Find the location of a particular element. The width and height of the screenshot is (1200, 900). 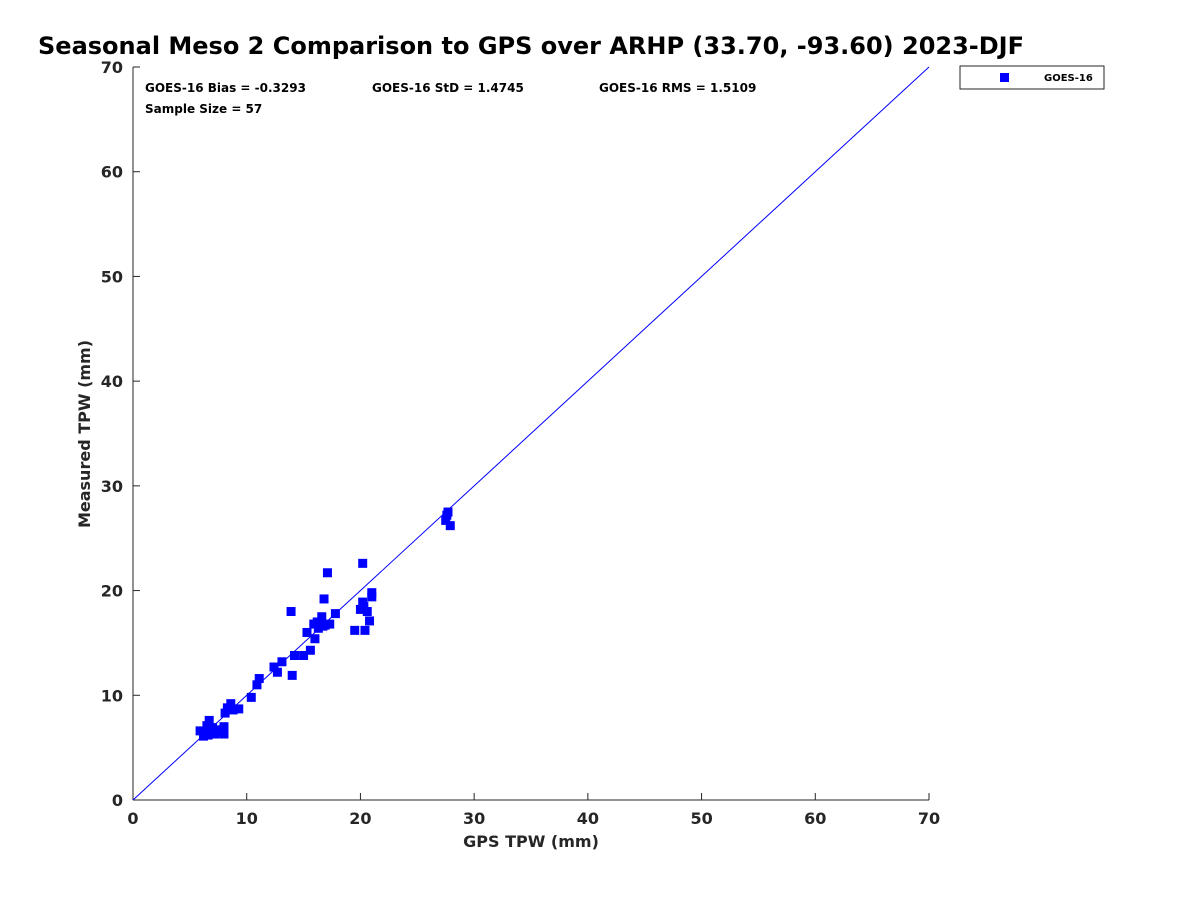

y-tick-label: 60 is located at coordinates (112, 172).